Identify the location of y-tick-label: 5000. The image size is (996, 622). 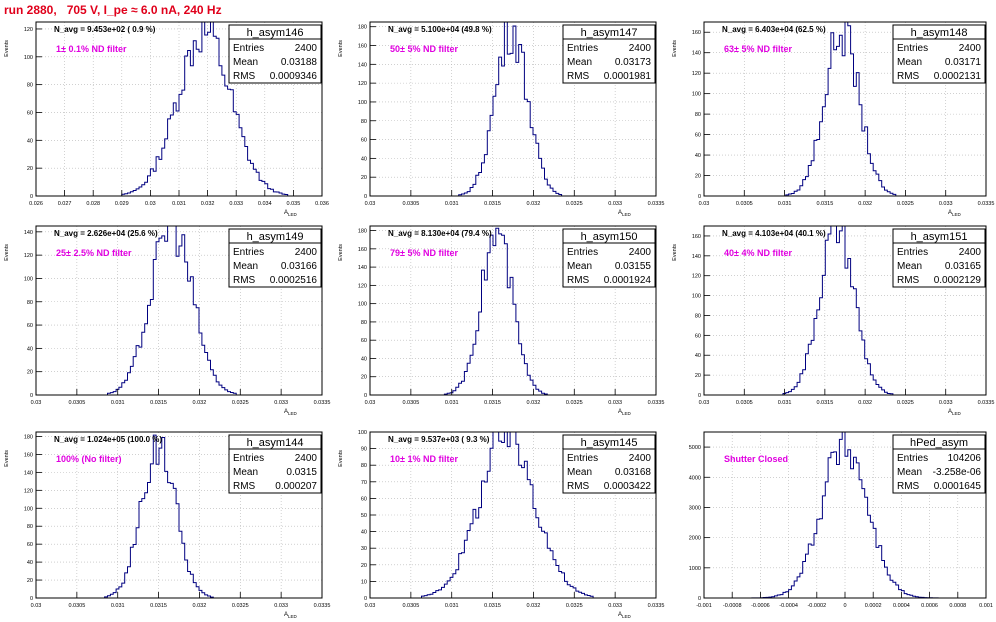
(695, 448).